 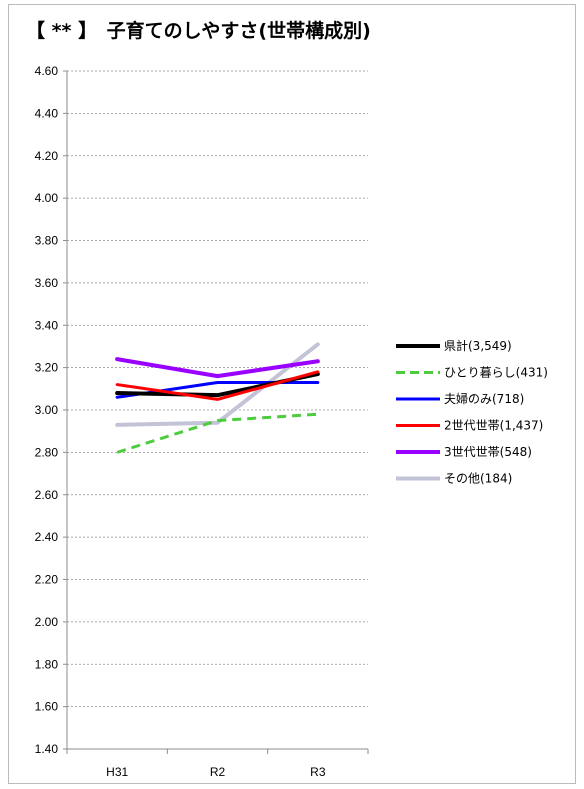 What do you see at coordinates (47, 241) in the screenshot?
I see `y-tick-label: 3.80` at bounding box center [47, 241].